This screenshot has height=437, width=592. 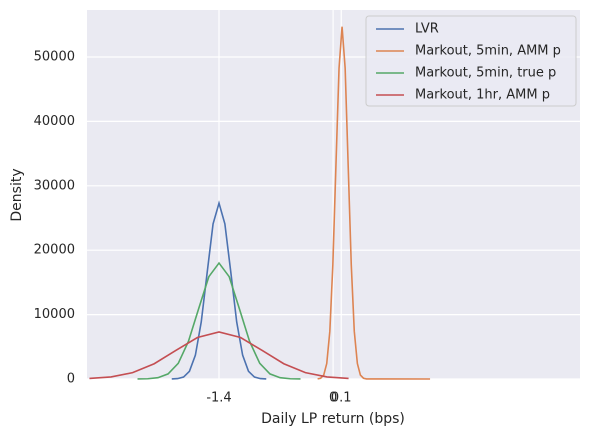 I want to click on legend-box, so click(x=471, y=61).